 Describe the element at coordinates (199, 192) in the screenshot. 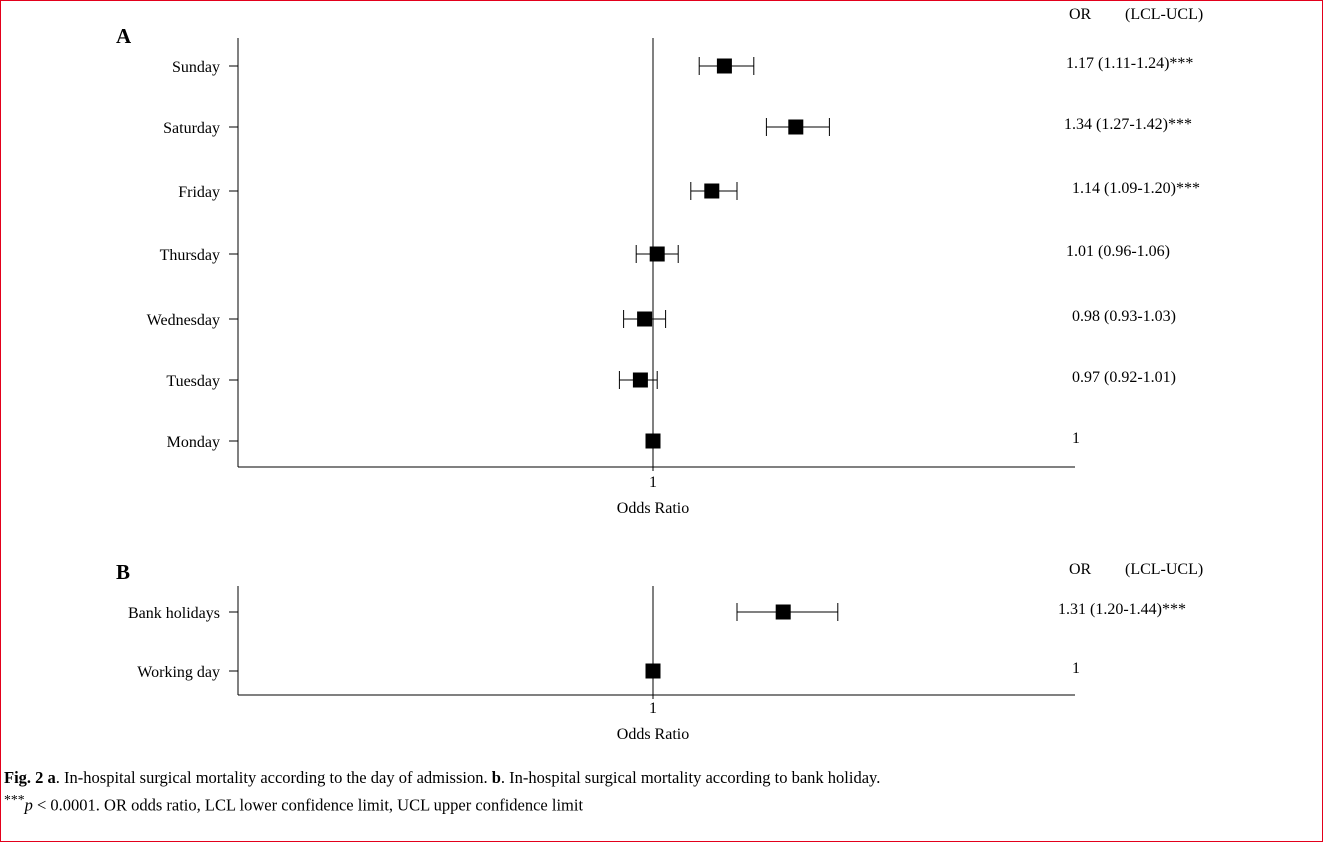

I see `panel-a-row-label-friday: Friday` at that location.